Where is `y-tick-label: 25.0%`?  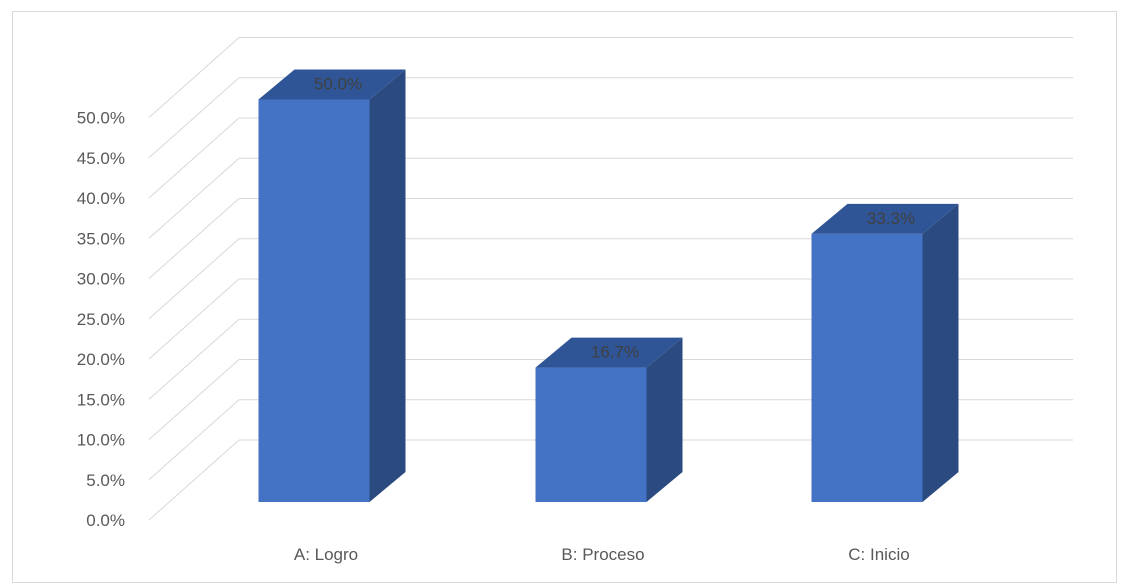
y-tick-label: 25.0% is located at coordinates (101, 319).